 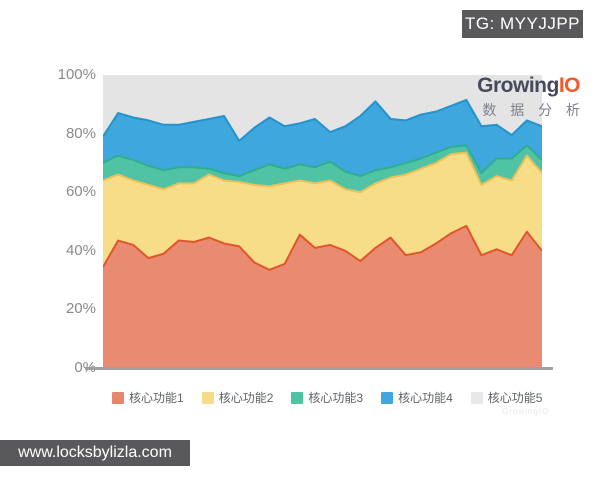 I want to click on x-axis-line, so click(x=319, y=368).